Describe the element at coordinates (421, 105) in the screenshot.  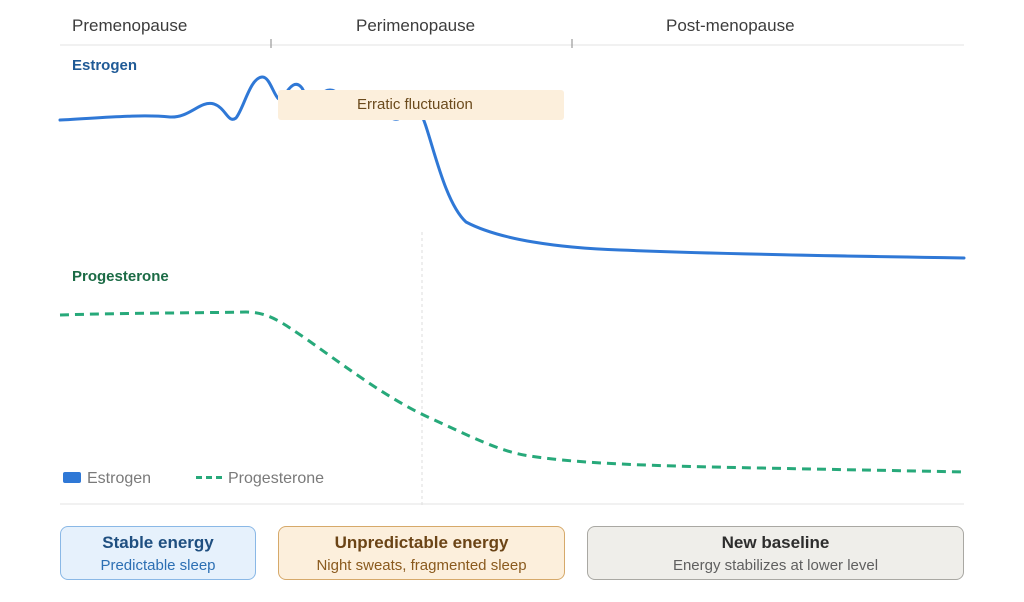
I see `erratic-fluctuation-annotation: Erratic fluctuation` at that location.